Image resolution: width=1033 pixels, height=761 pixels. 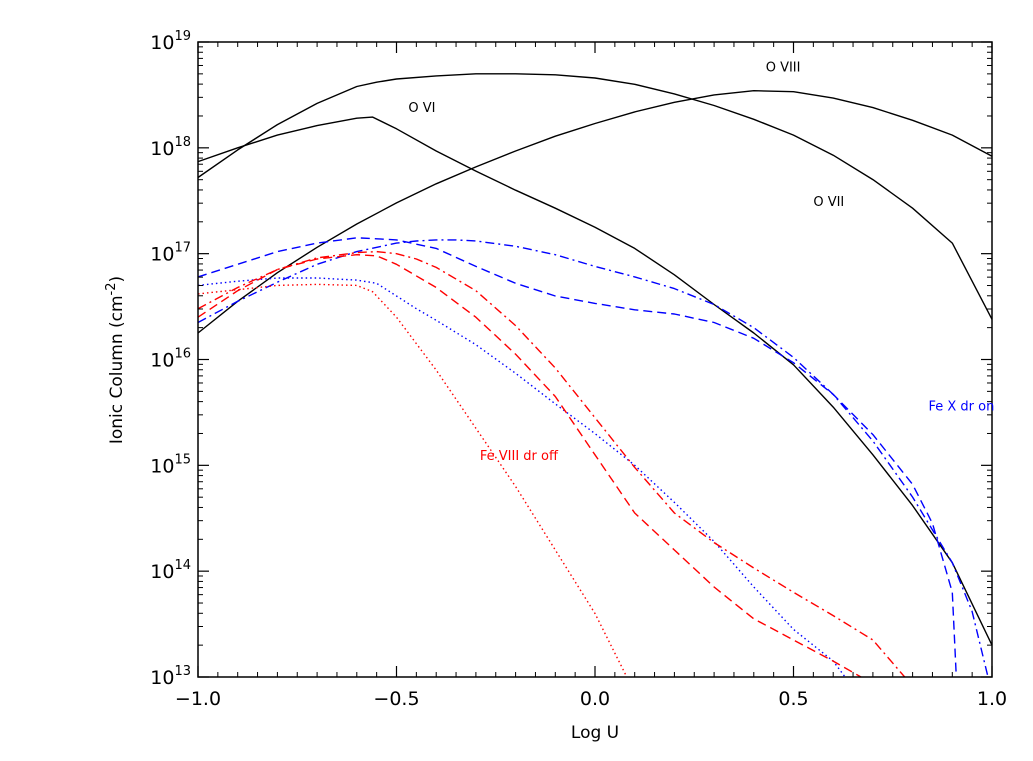 What do you see at coordinates (198, 699) in the screenshot?
I see `x-tick-label: −1.0` at bounding box center [198, 699].